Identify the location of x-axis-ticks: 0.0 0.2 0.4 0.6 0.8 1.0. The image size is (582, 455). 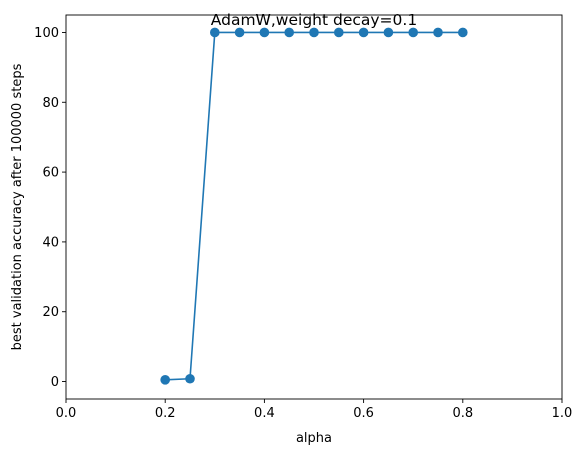
(314, 410).